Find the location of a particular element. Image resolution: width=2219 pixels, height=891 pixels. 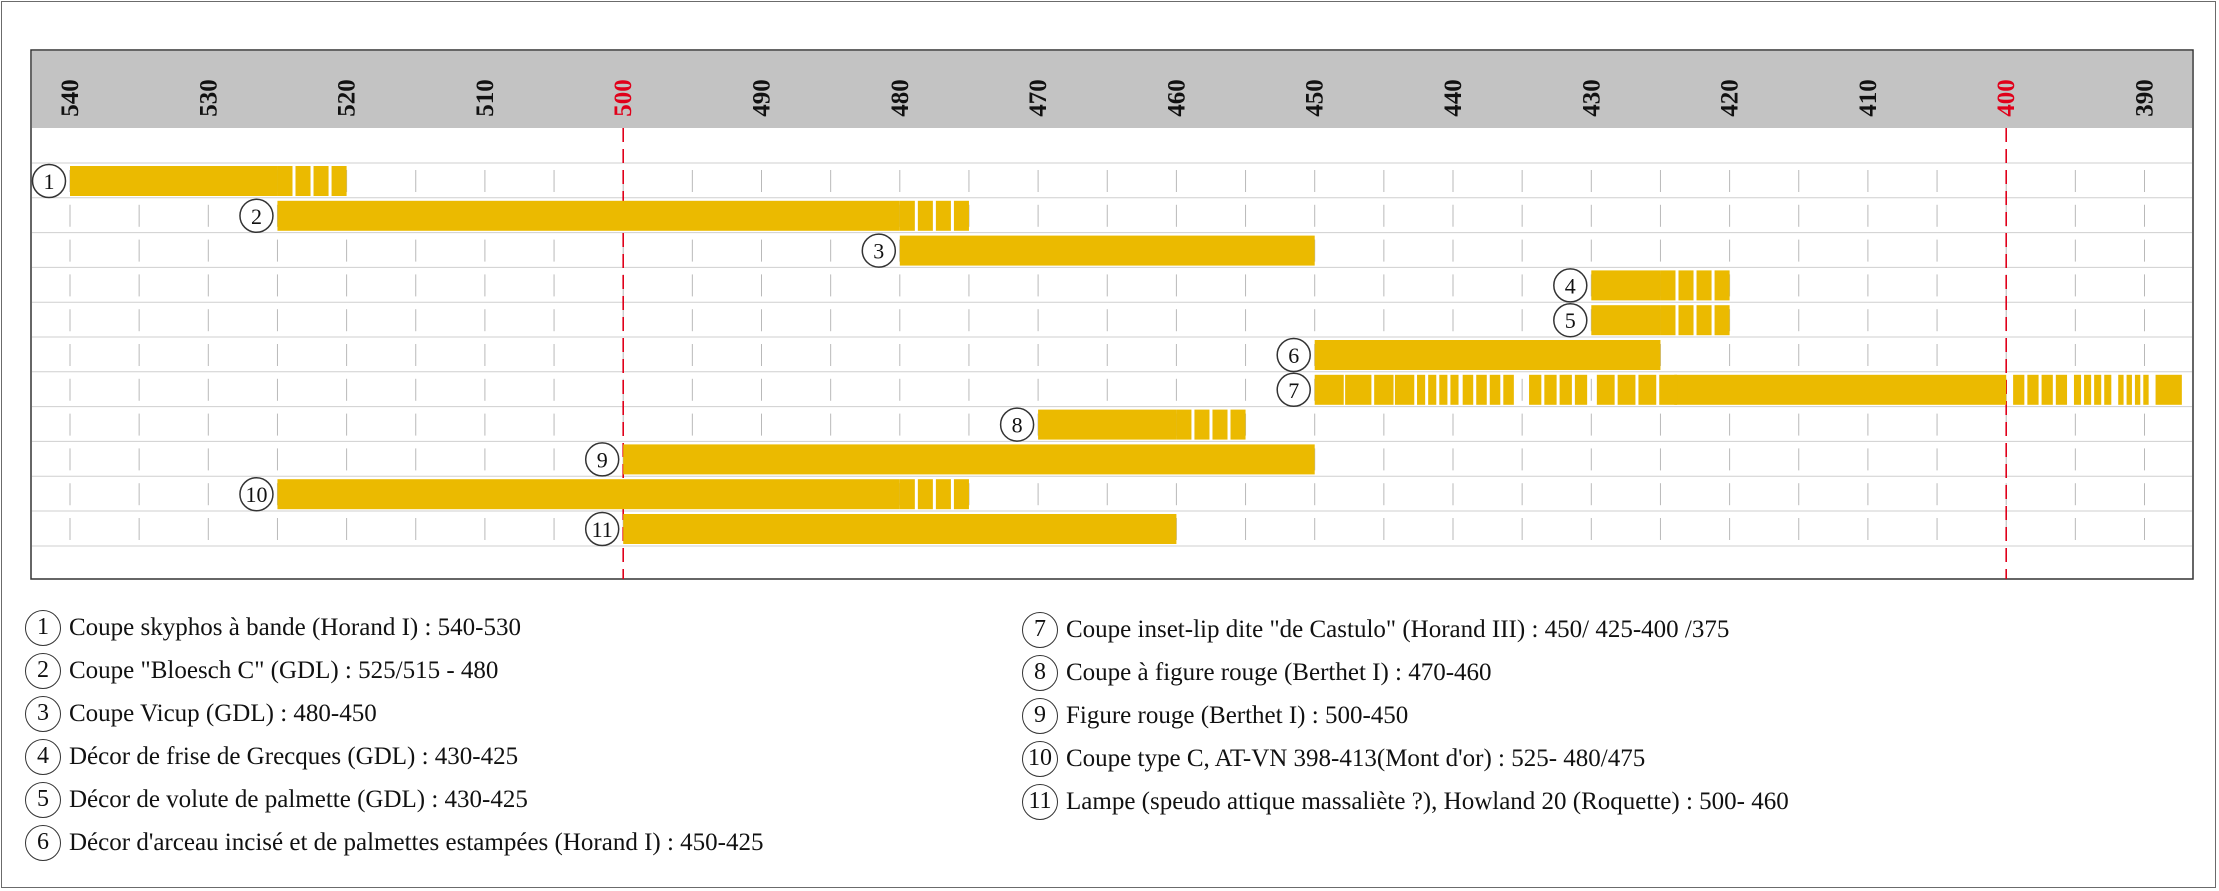

legend-number: 7 is located at coordinates (1040, 629).